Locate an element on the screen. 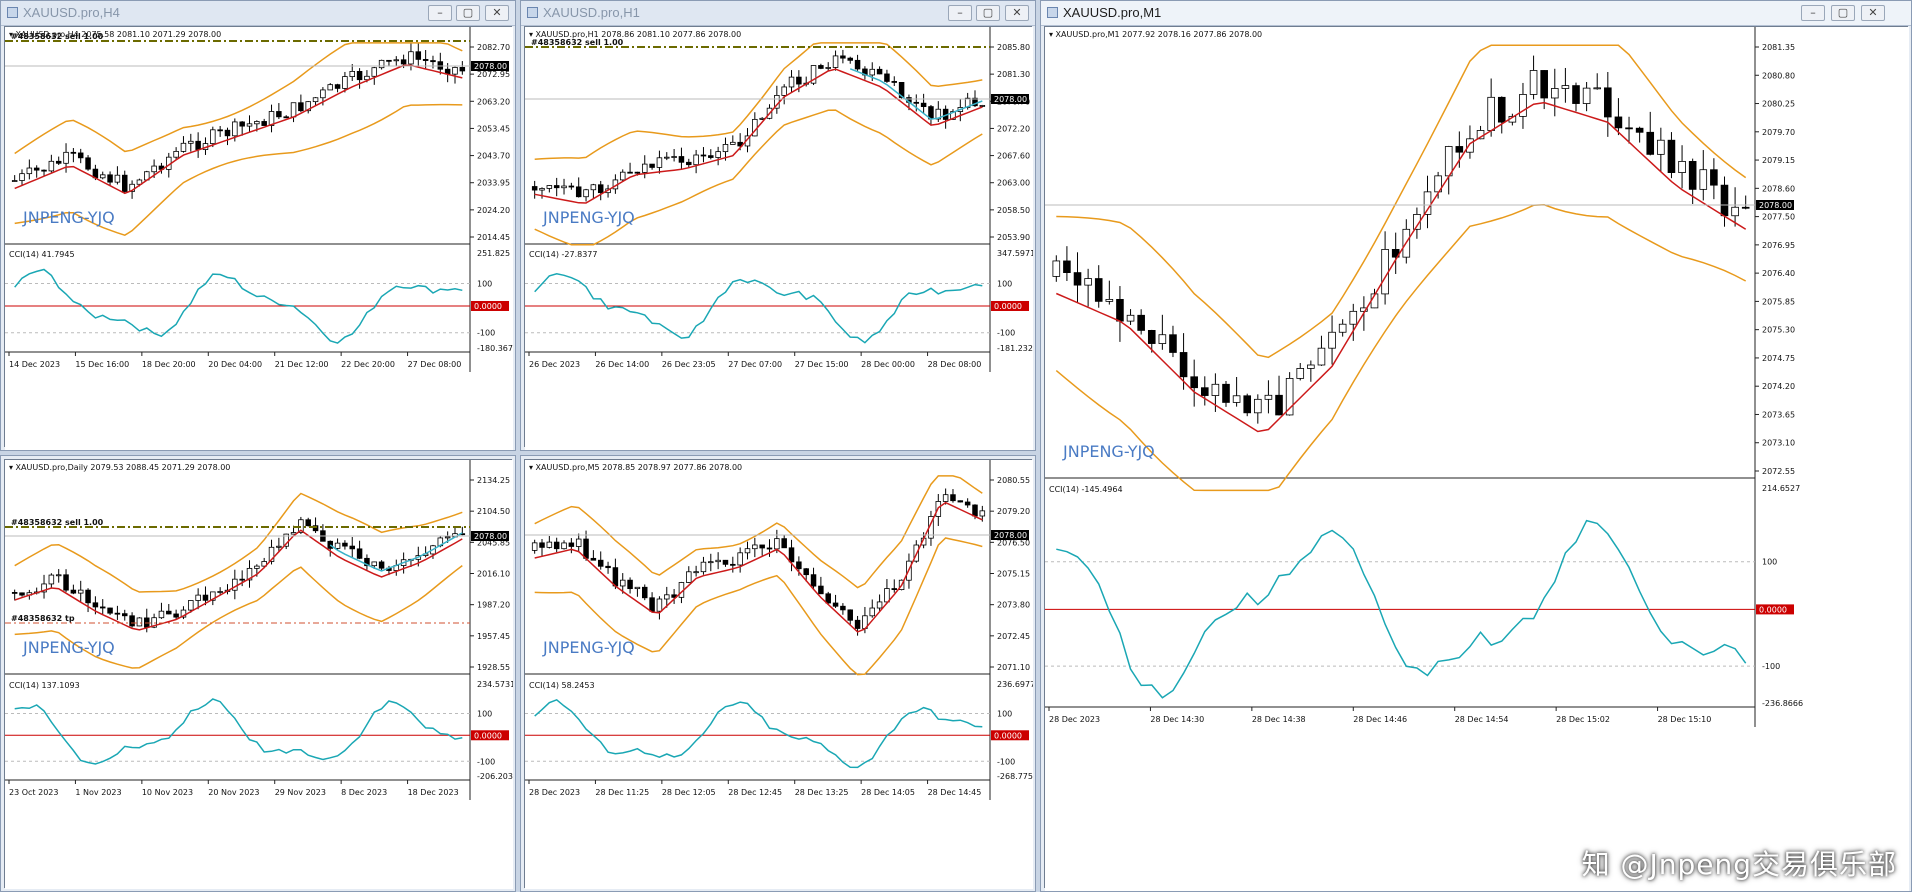 Image resolution: width=1912 pixels, height=892 pixels. price-tick-label: 2134.25 is located at coordinates (493, 480).